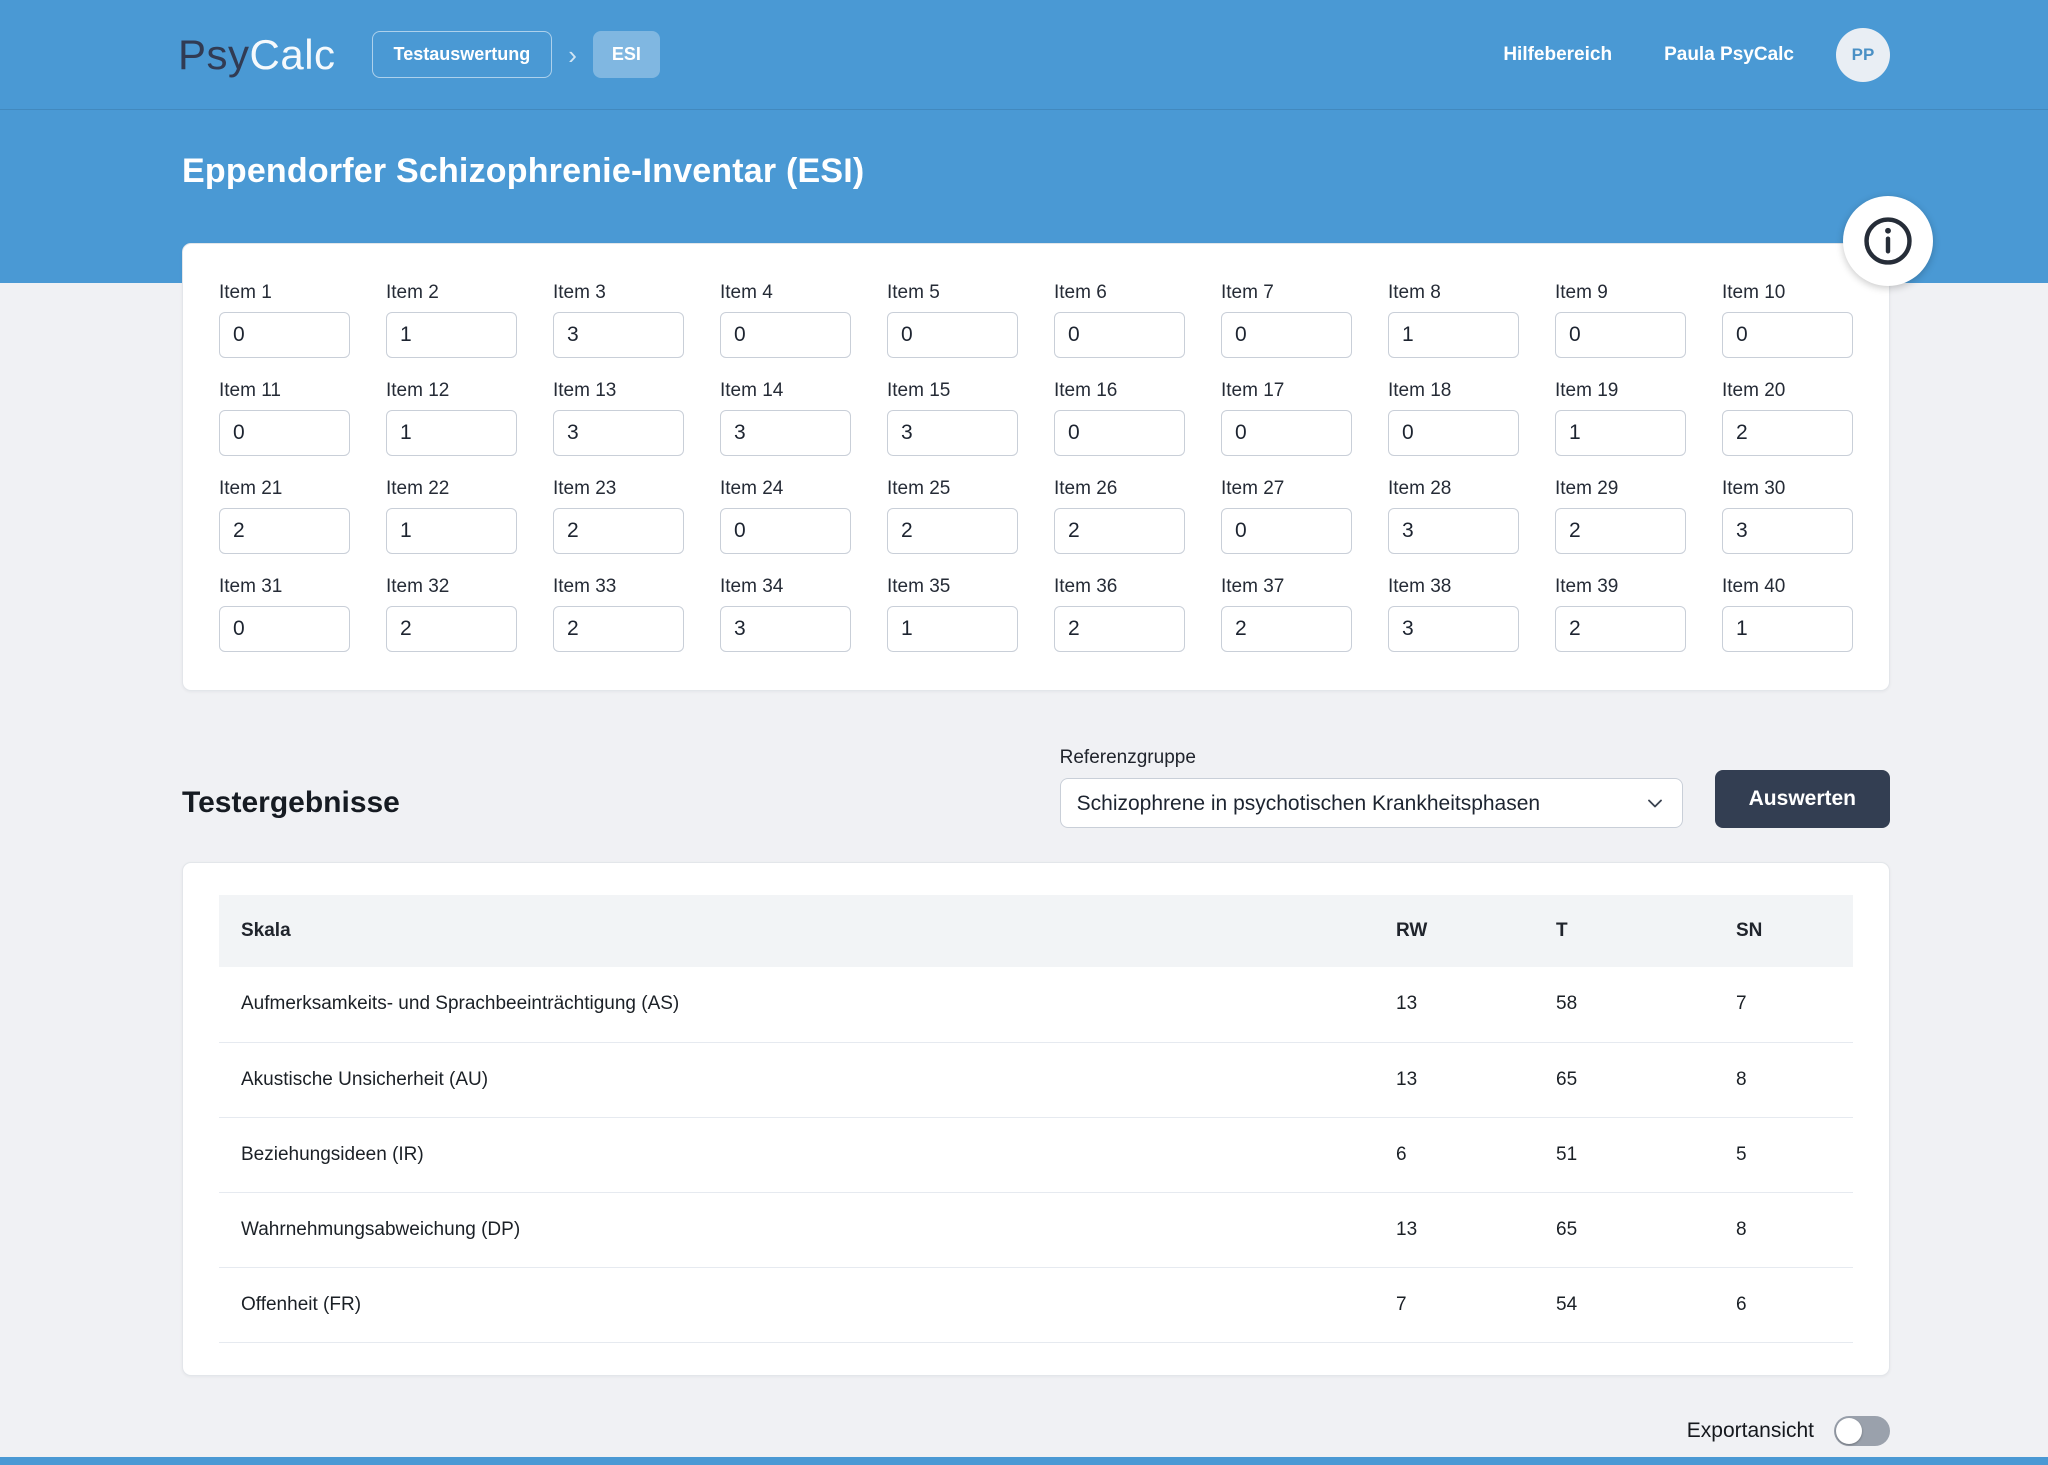  I want to click on item-cell: Item 14, so click(785, 418).